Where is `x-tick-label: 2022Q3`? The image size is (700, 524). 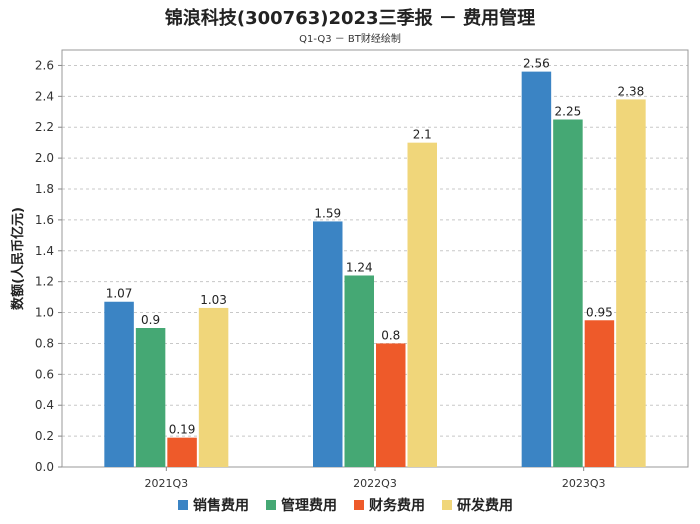
x-tick-label: 2022Q3 is located at coordinates (375, 483).